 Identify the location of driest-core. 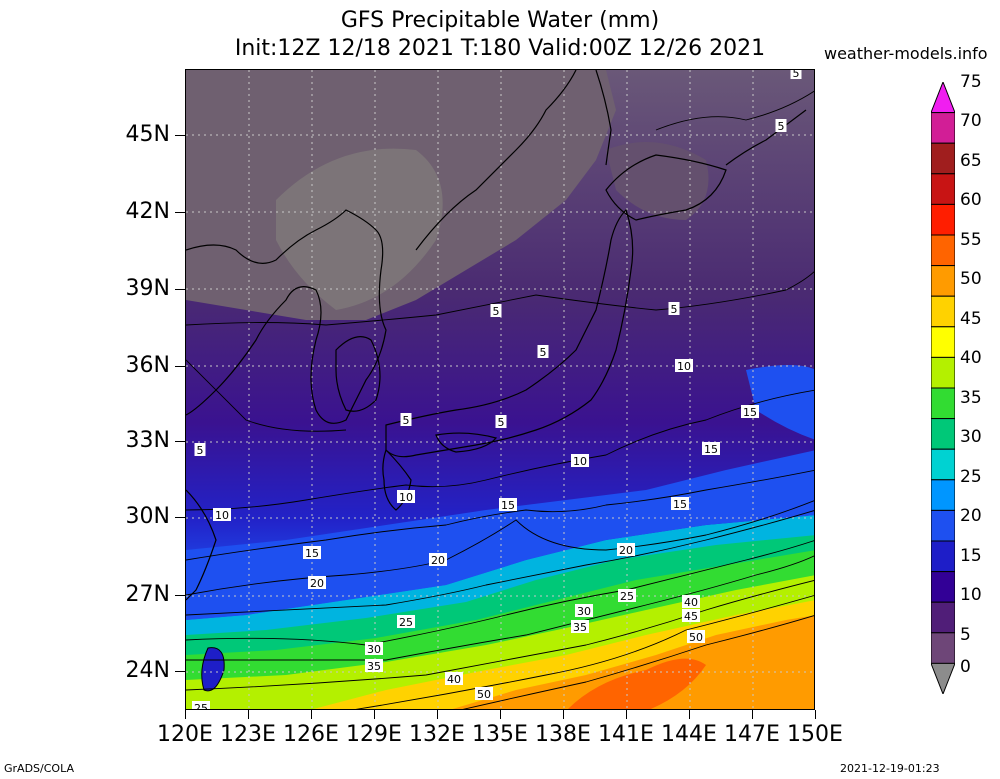
(359, 229).